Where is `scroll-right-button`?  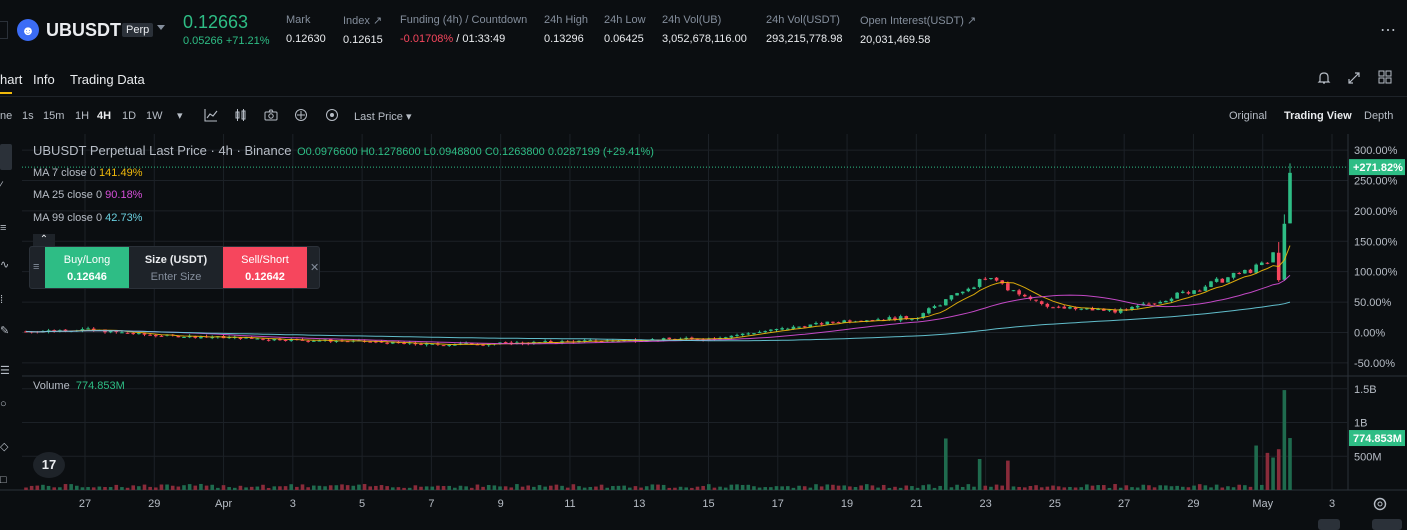 scroll-right-button is located at coordinates (1387, 524).